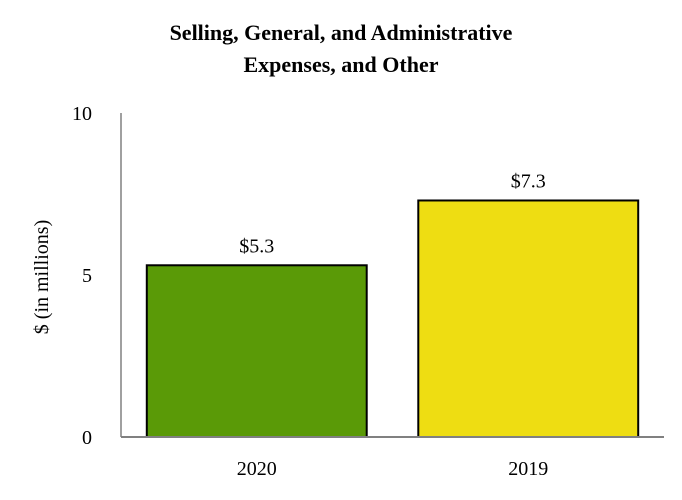 Image resolution: width=682 pixels, height=500 pixels. Describe the element at coordinates (392, 213) in the screenshot. I see `bar-data-labels: $5.3 $7.3` at that location.